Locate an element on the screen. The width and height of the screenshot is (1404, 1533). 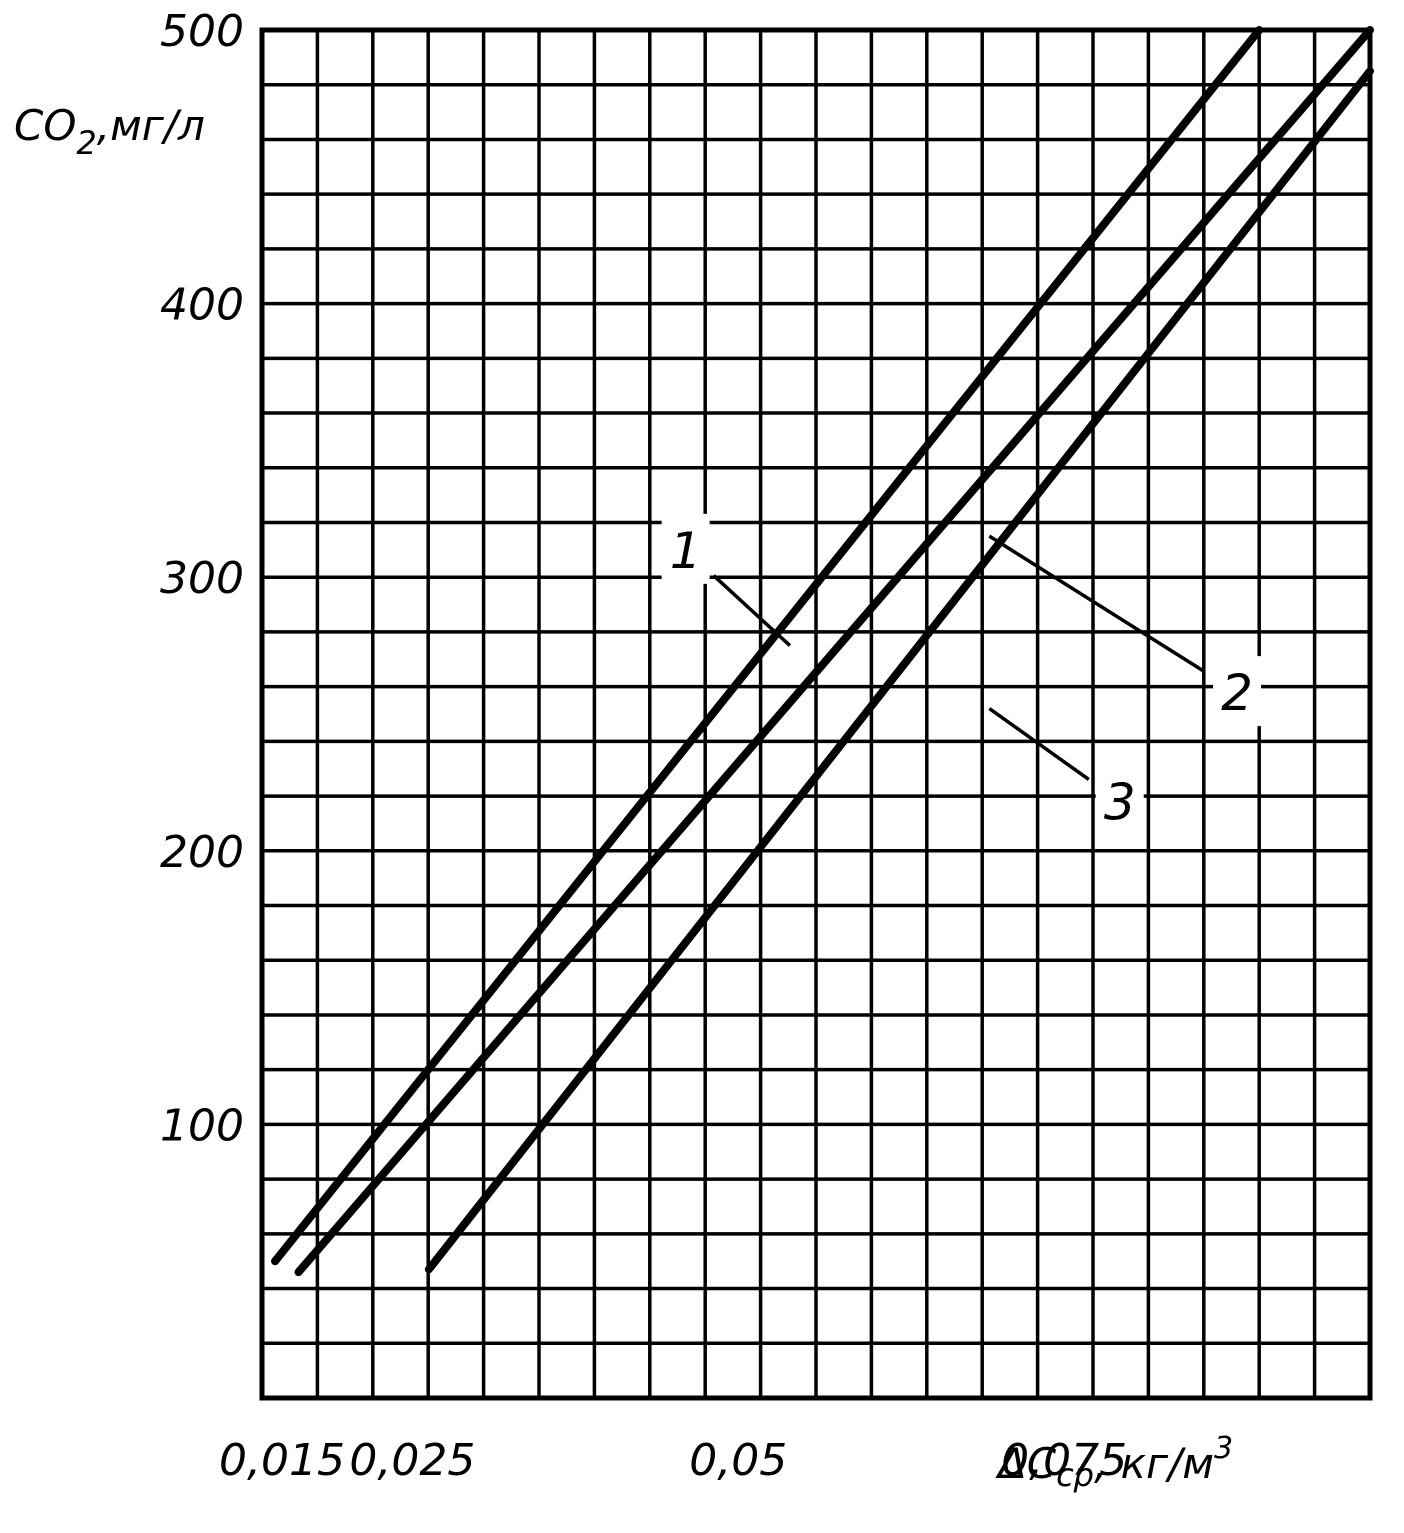
curve-label-2: 2 is located at coordinates (1237, 693).